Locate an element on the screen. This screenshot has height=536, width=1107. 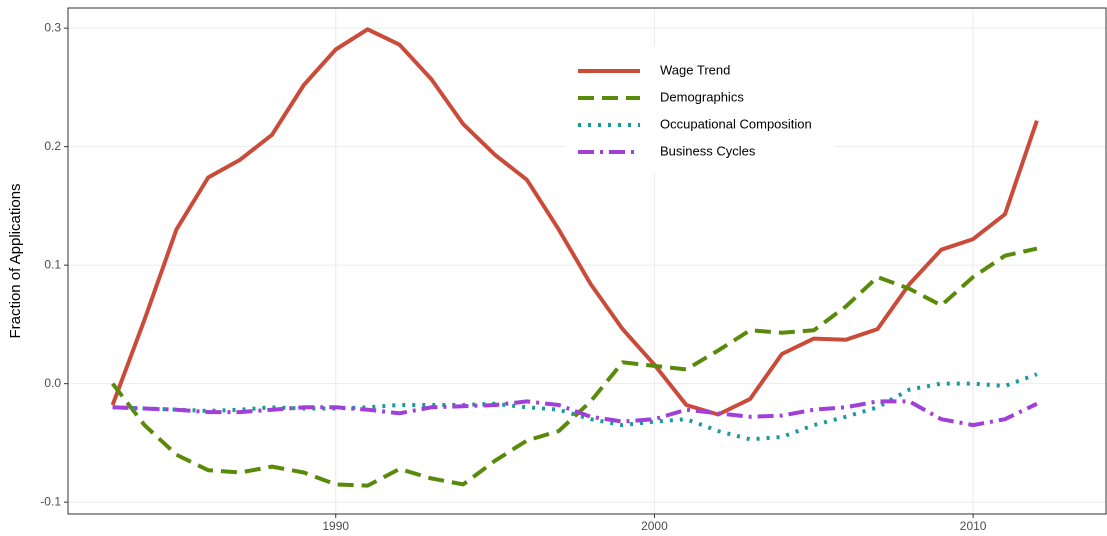
legend-label: Wage Trend is located at coordinates (695, 69).